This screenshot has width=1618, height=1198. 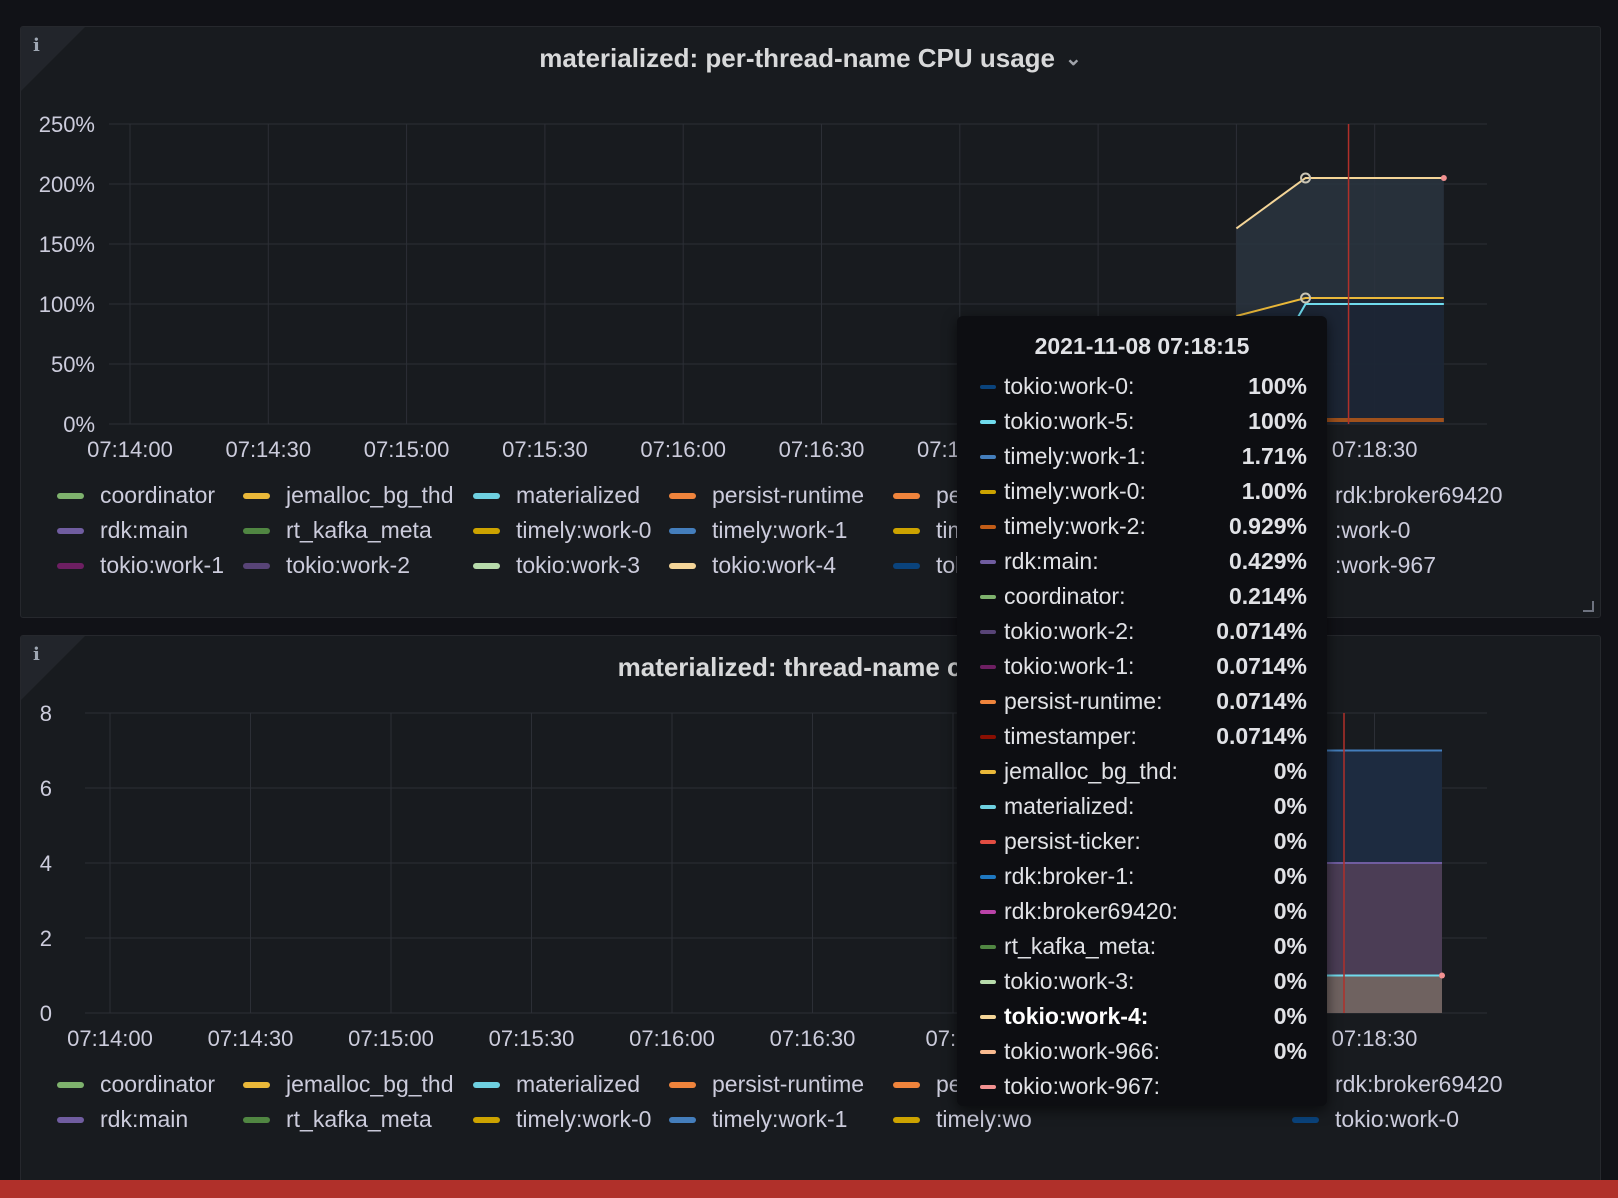 What do you see at coordinates (1277, 386) in the screenshot?
I see `tooltip-series-value: 100%` at bounding box center [1277, 386].